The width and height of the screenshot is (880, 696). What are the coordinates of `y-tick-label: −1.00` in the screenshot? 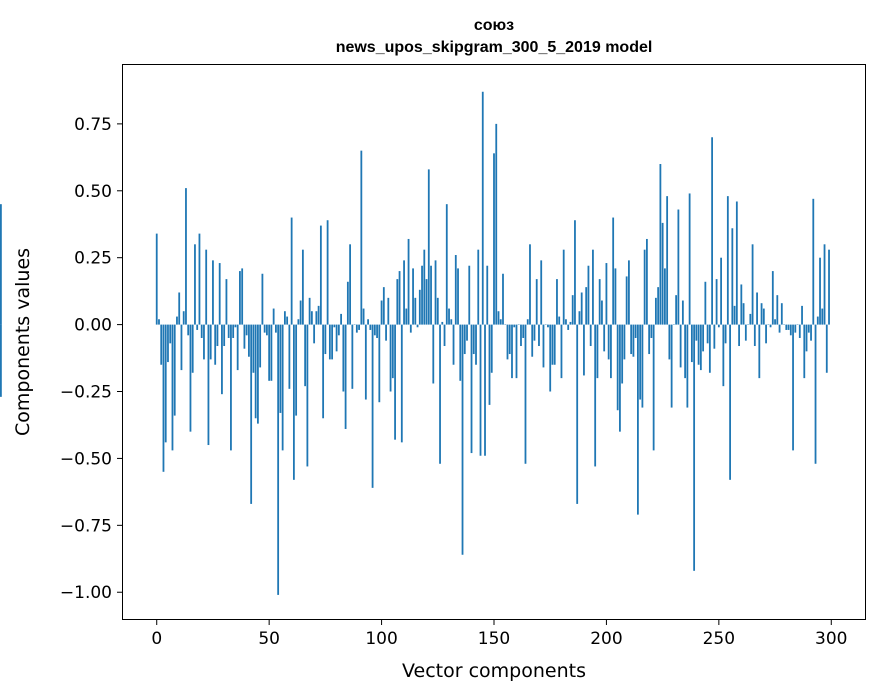 It's located at (86, 593).